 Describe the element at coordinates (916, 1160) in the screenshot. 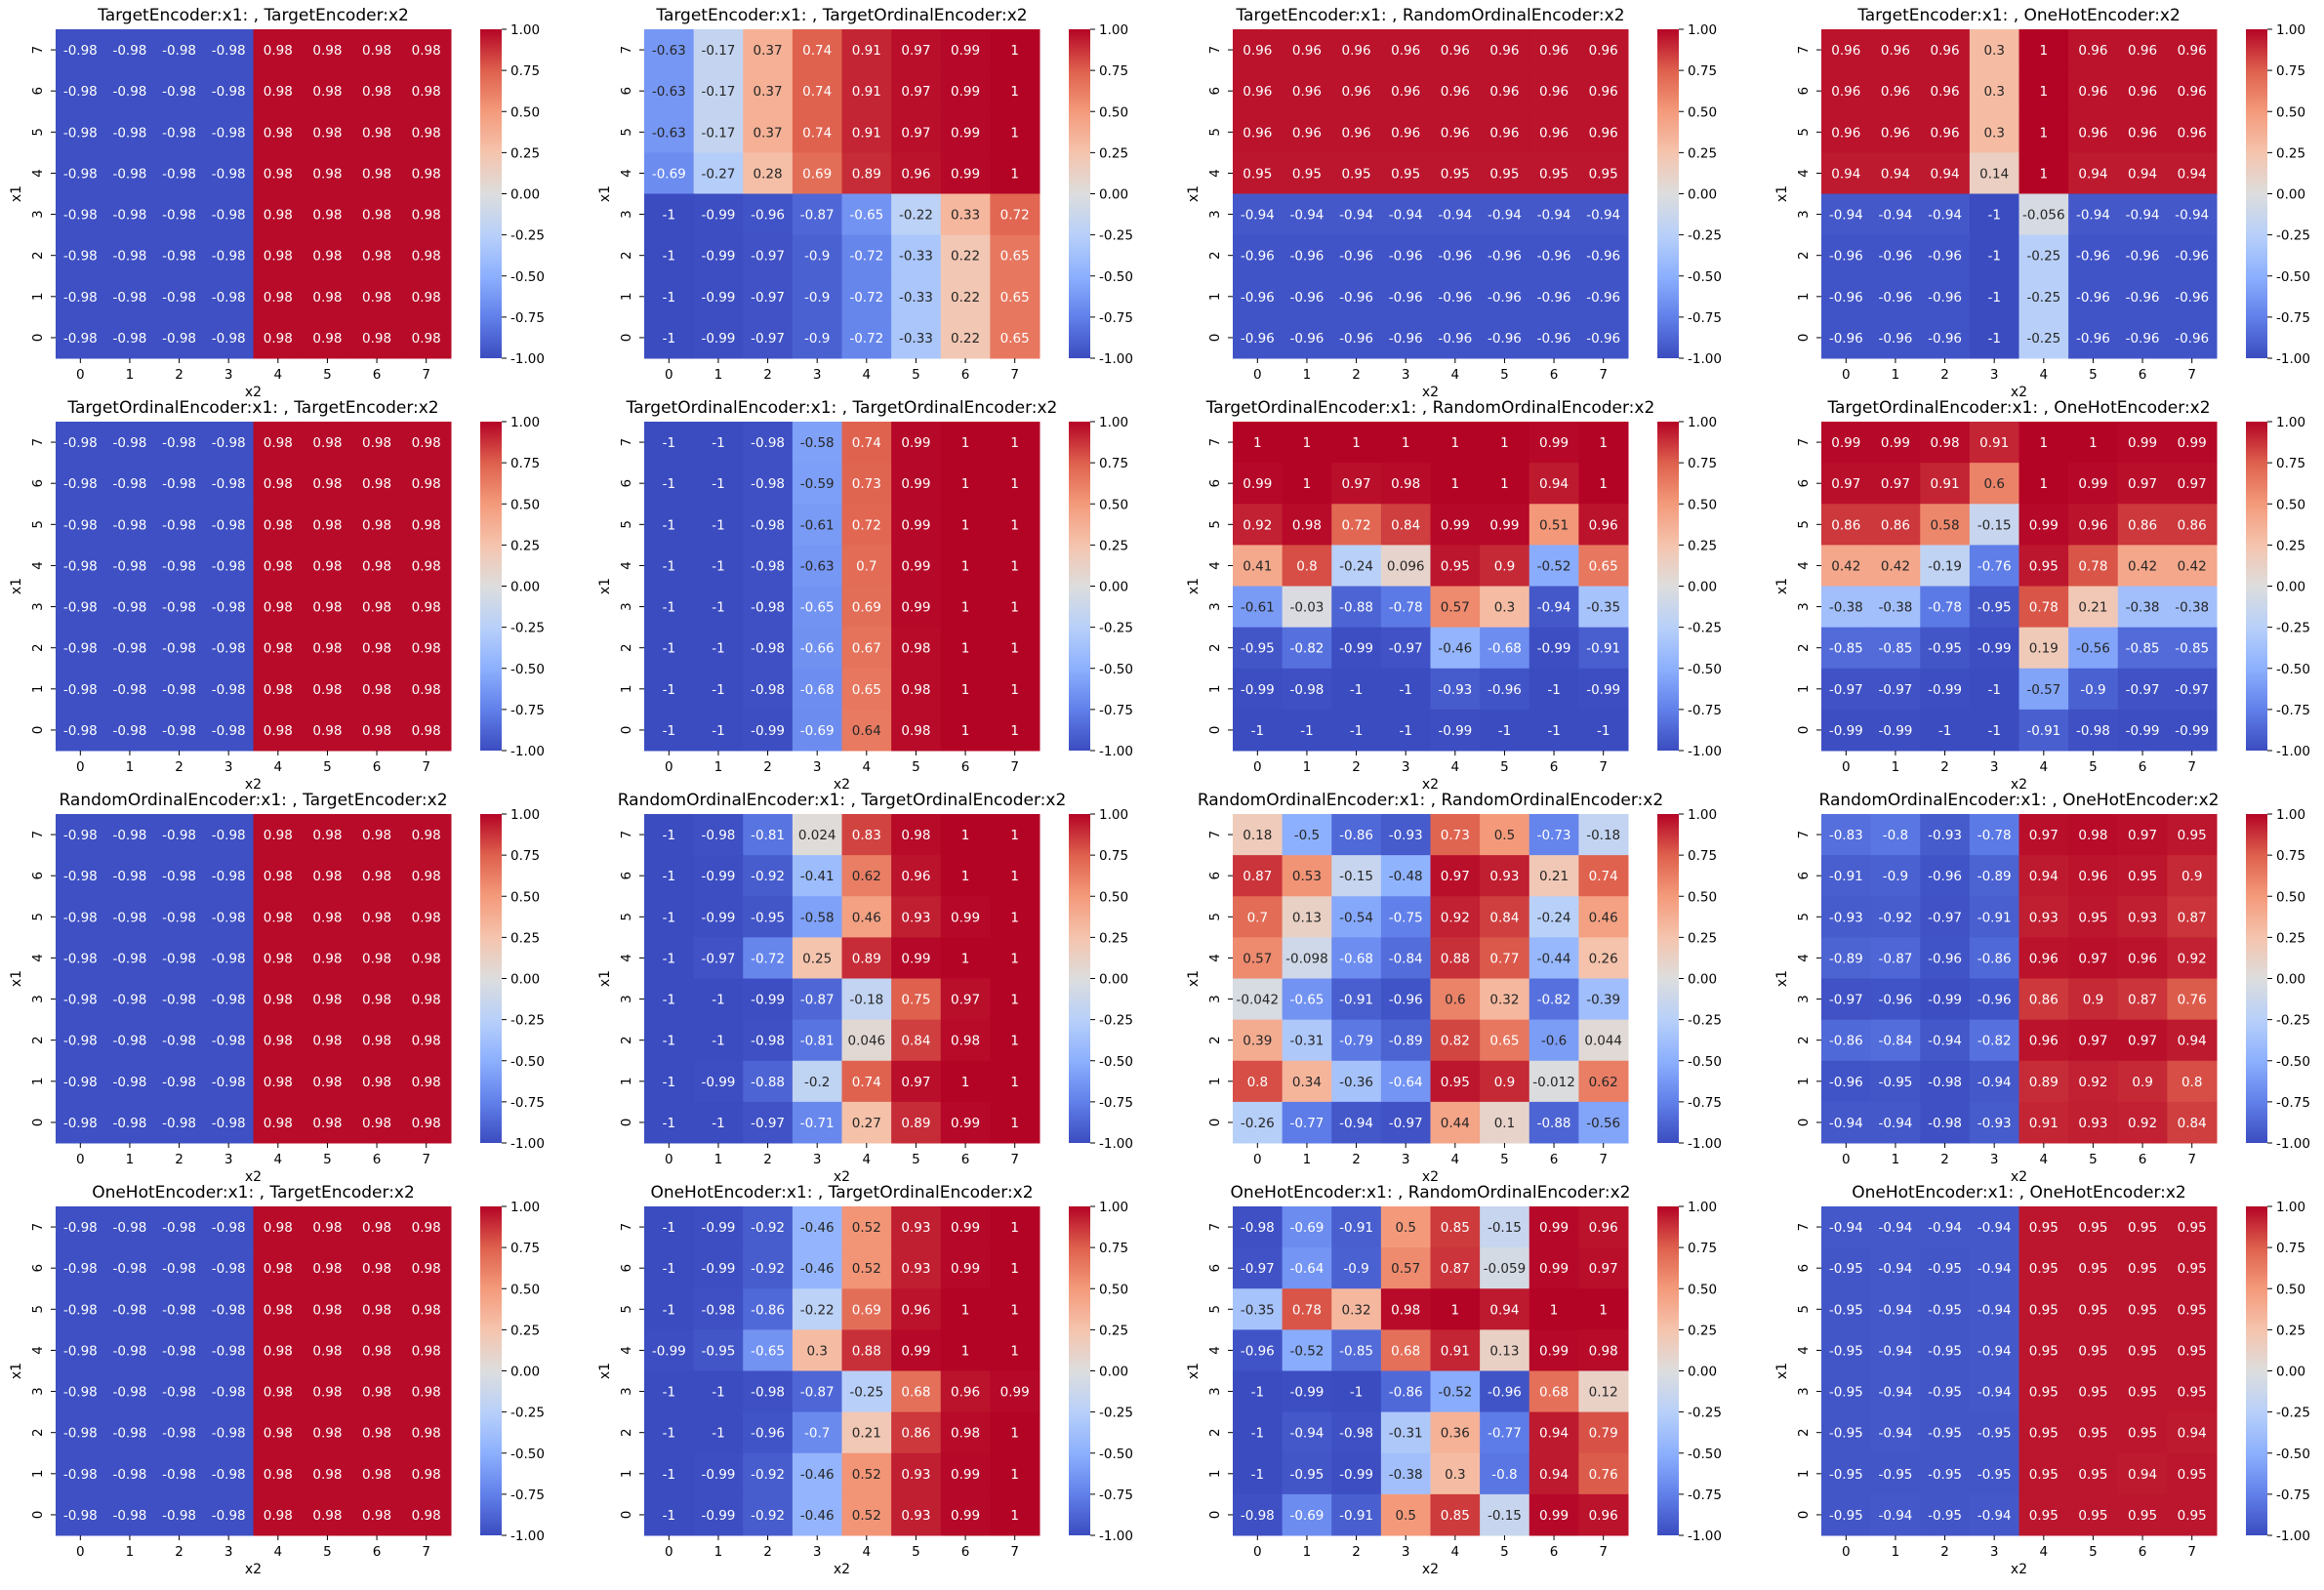

I see `x-tick-label: 5` at that location.